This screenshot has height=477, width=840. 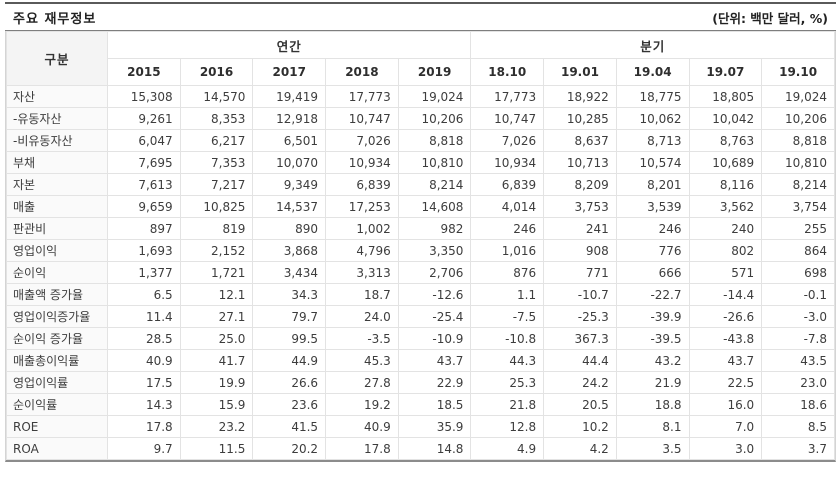 What do you see at coordinates (580, 140) in the screenshot?
I see `value-cell: 8,637` at bounding box center [580, 140].